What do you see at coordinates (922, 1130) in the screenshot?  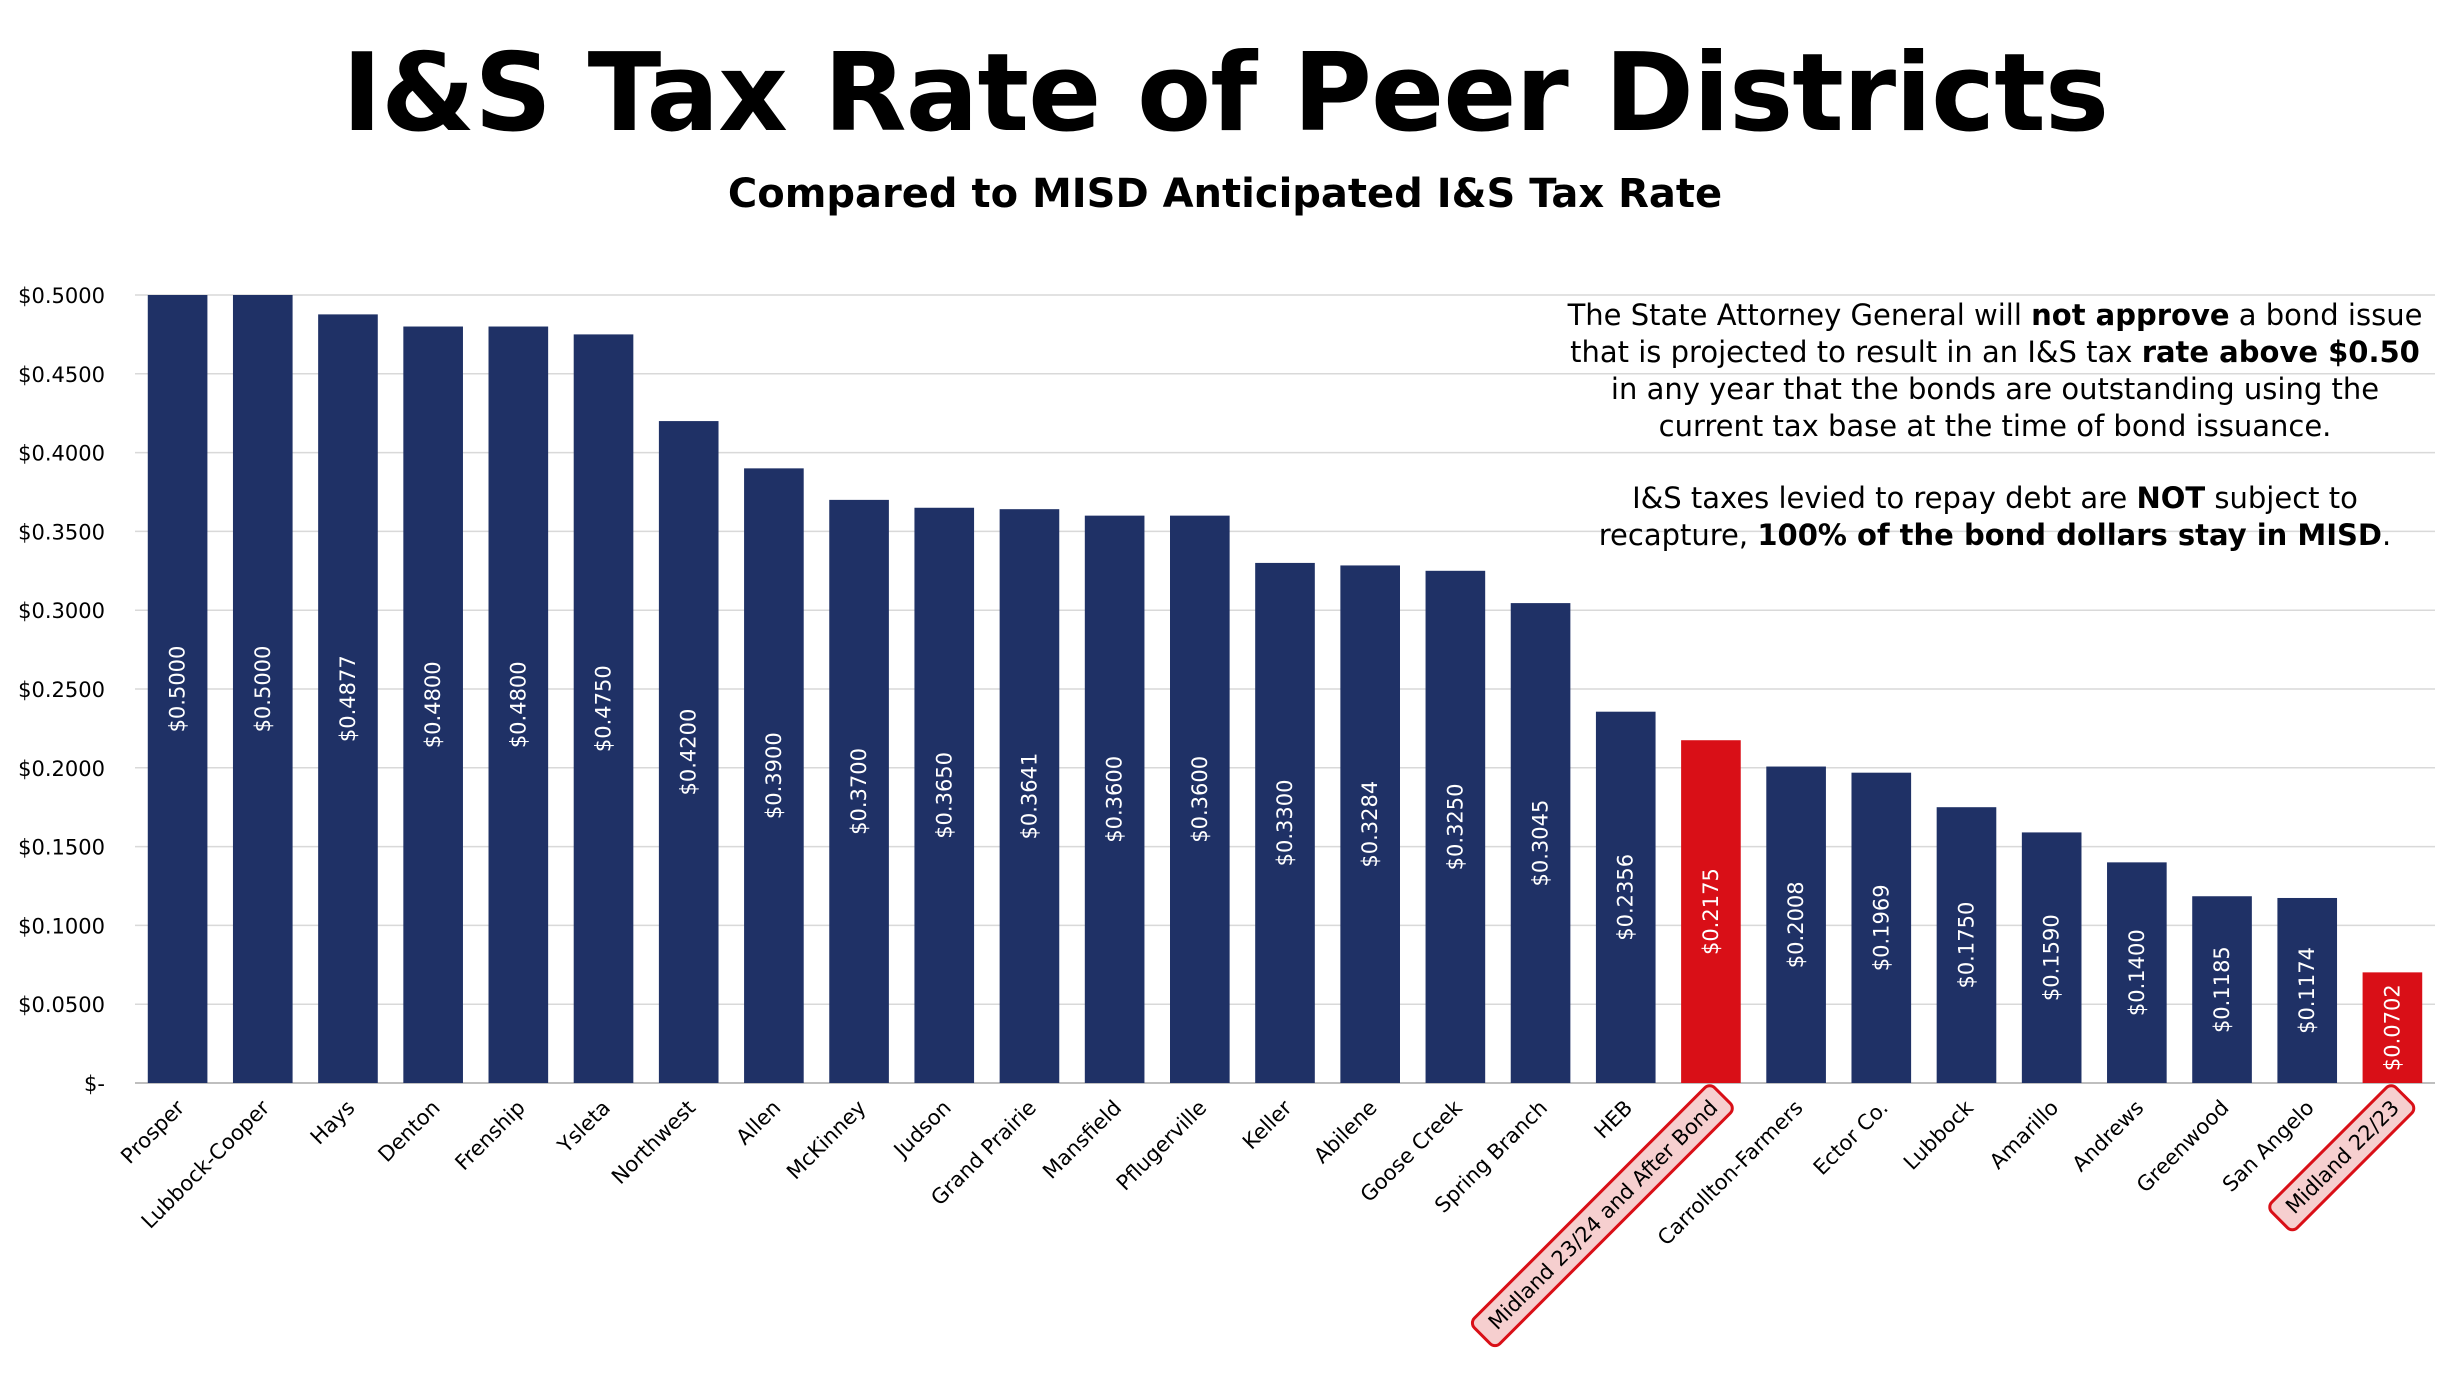 I see `x-tick-label: Judson` at bounding box center [922, 1130].